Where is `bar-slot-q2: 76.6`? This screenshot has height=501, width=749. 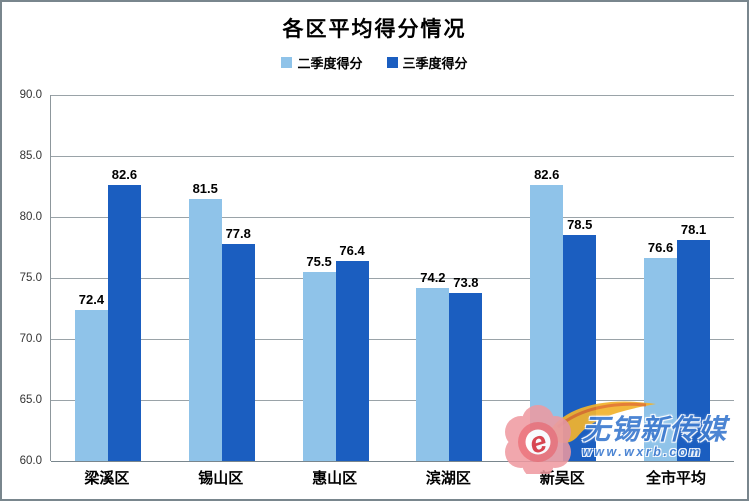 bar-slot-q2: 76.6 is located at coordinates (661, 278).